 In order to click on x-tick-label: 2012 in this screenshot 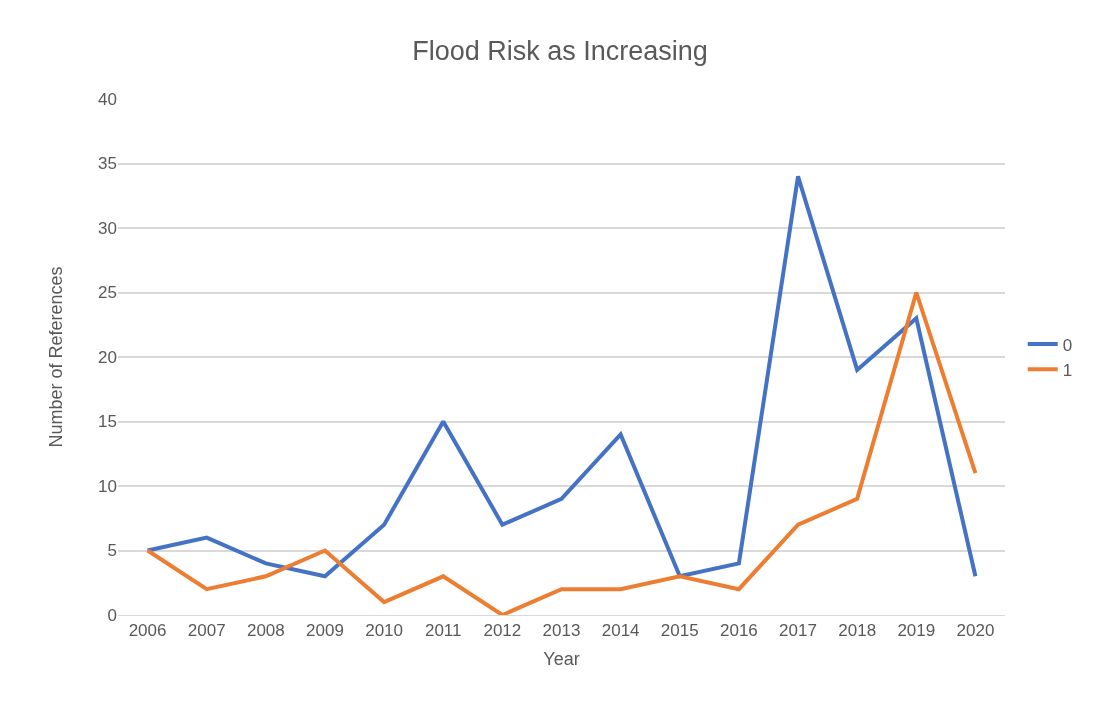, I will do `click(502, 631)`.